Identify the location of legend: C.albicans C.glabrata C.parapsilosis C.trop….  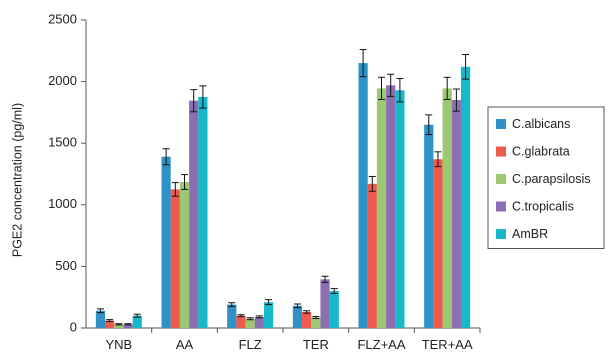
(546, 177).